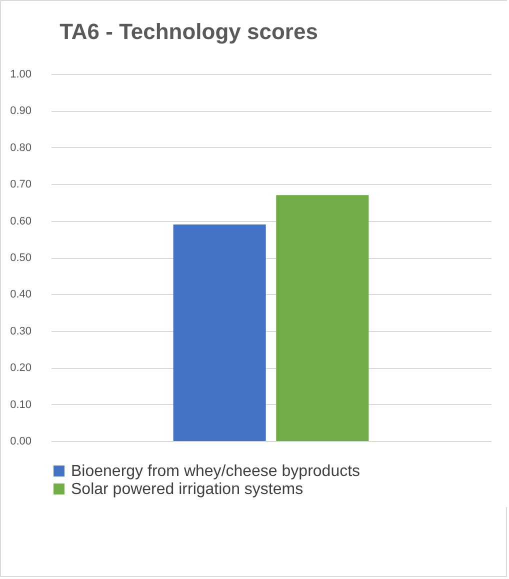  Describe the element at coordinates (21, 442) in the screenshot. I see `y-tick-label: 0.00` at that location.